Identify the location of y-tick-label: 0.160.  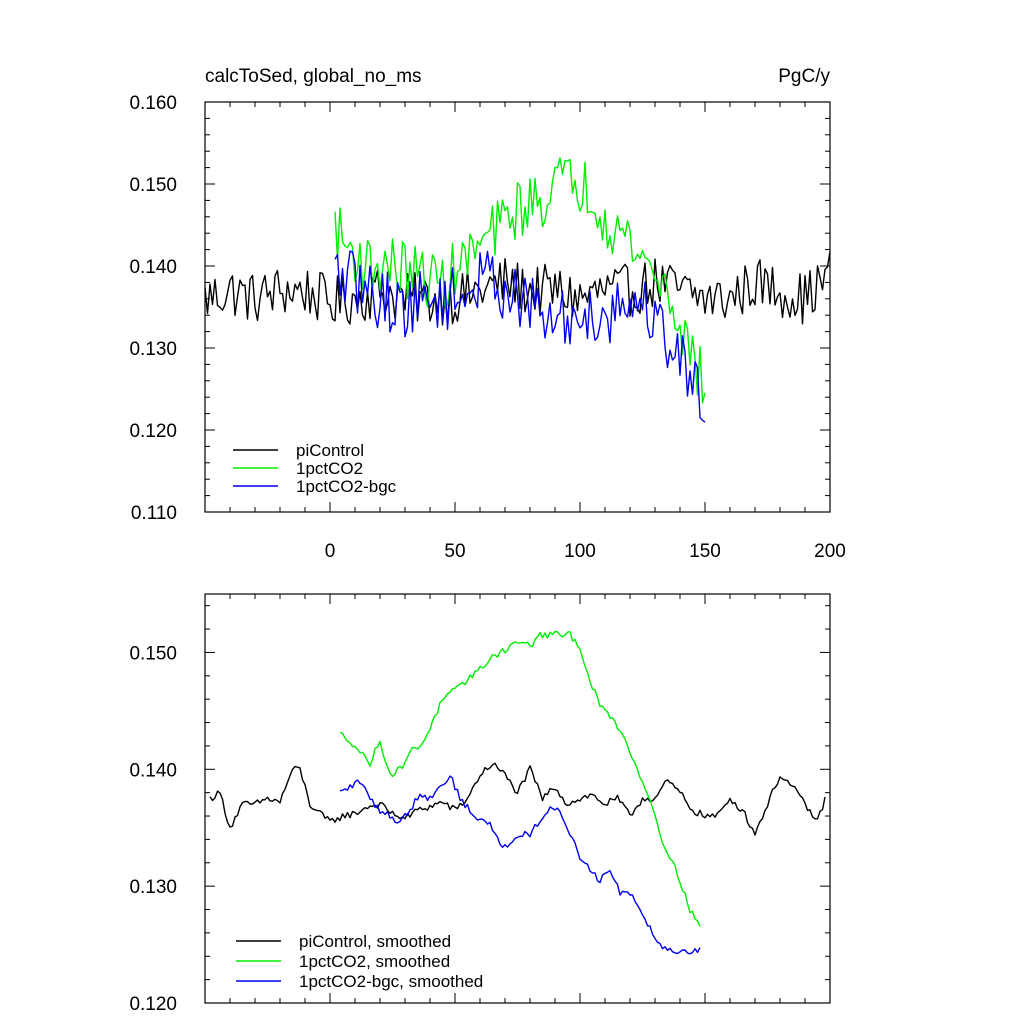
(153, 103).